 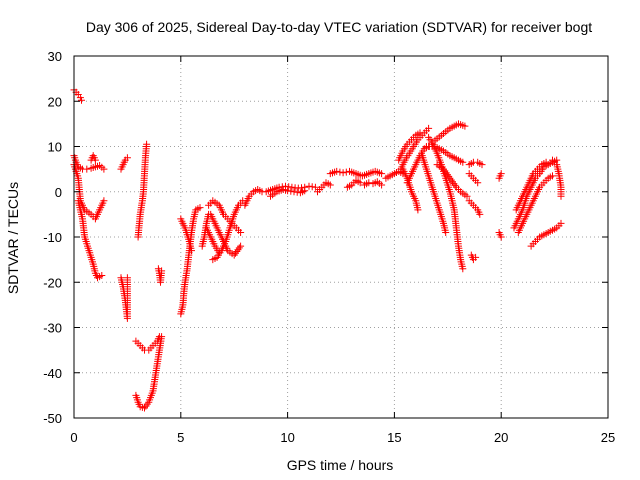 I want to click on x-tick-label: 25, so click(x=608, y=437).